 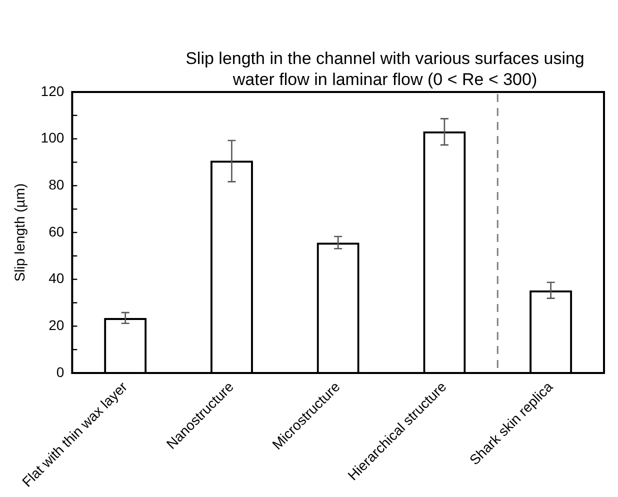 What do you see at coordinates (60, 372) in the screenshot?
I see `y-tick-label: 0` at bounding box center [60, 372].